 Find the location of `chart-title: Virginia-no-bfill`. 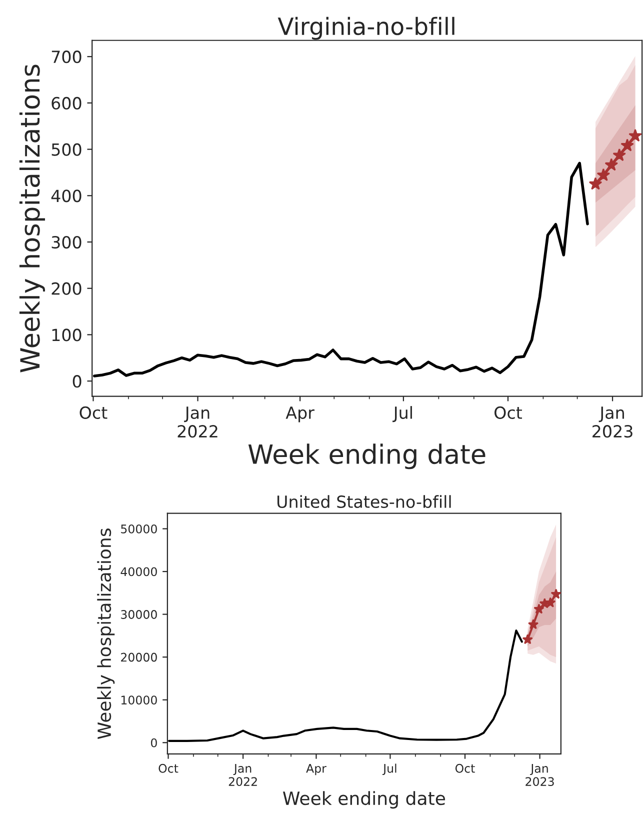

chart-title: Virginia-no-bfill is located at coordinates (366, 28).